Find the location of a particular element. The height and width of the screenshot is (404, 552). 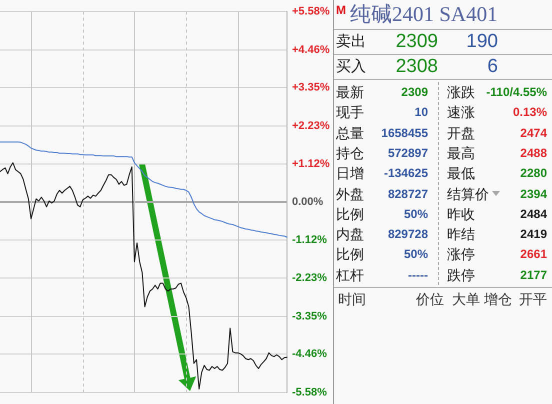

text: 开盘 is located at coordinates (461, 133).